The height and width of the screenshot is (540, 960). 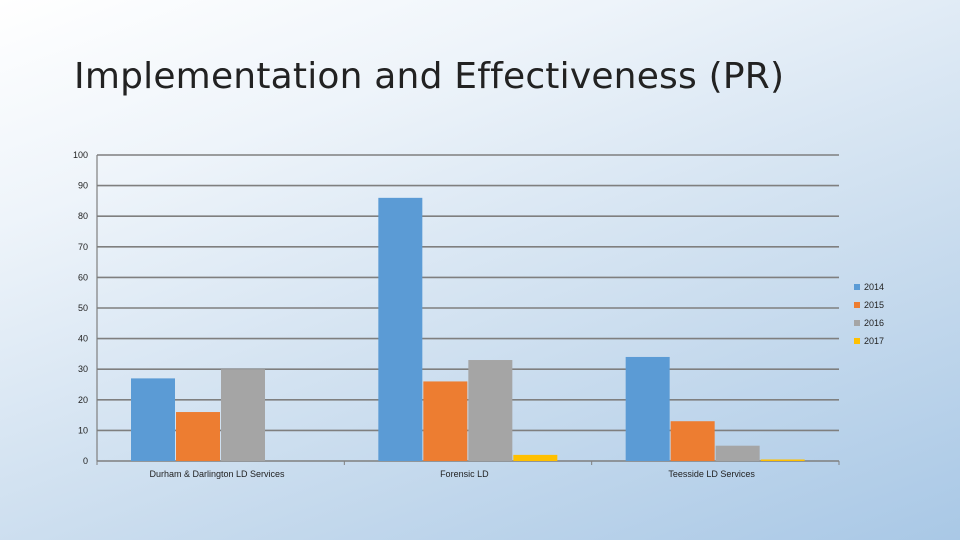 What do you see at coordinates (464, 474) in the screenshot?
I see `category-label: Forensic LD` at bounding box center [464, 474].